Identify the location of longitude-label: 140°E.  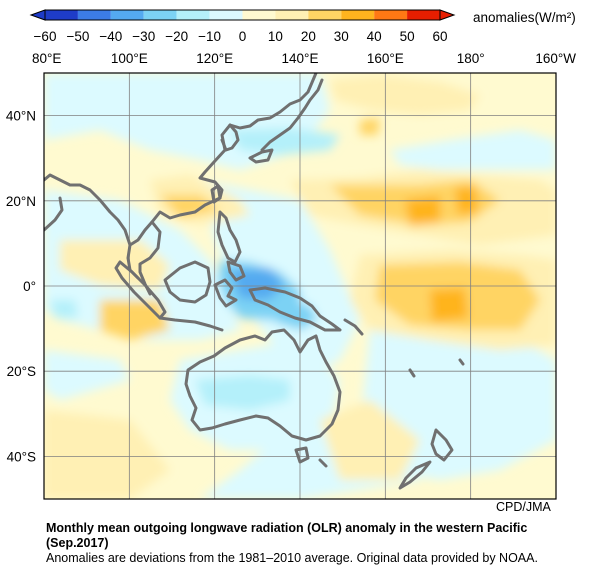
(300, 58).